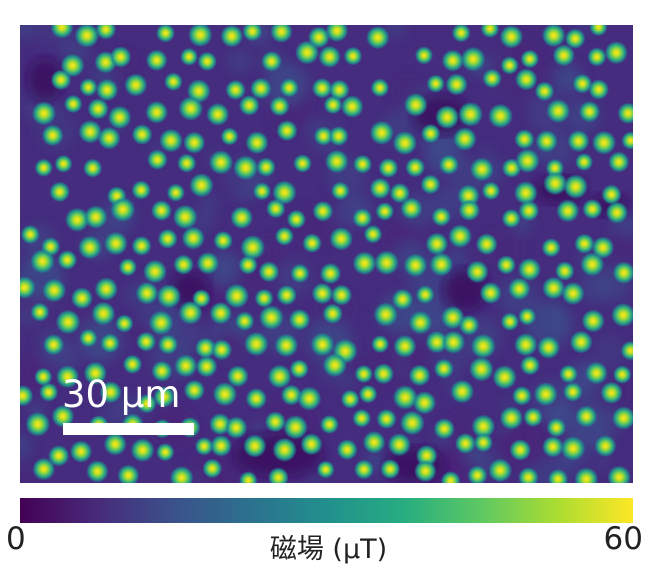  Describe the element at coordinates (128, 429) in the screenshot. I see `scale-bar` at that location.